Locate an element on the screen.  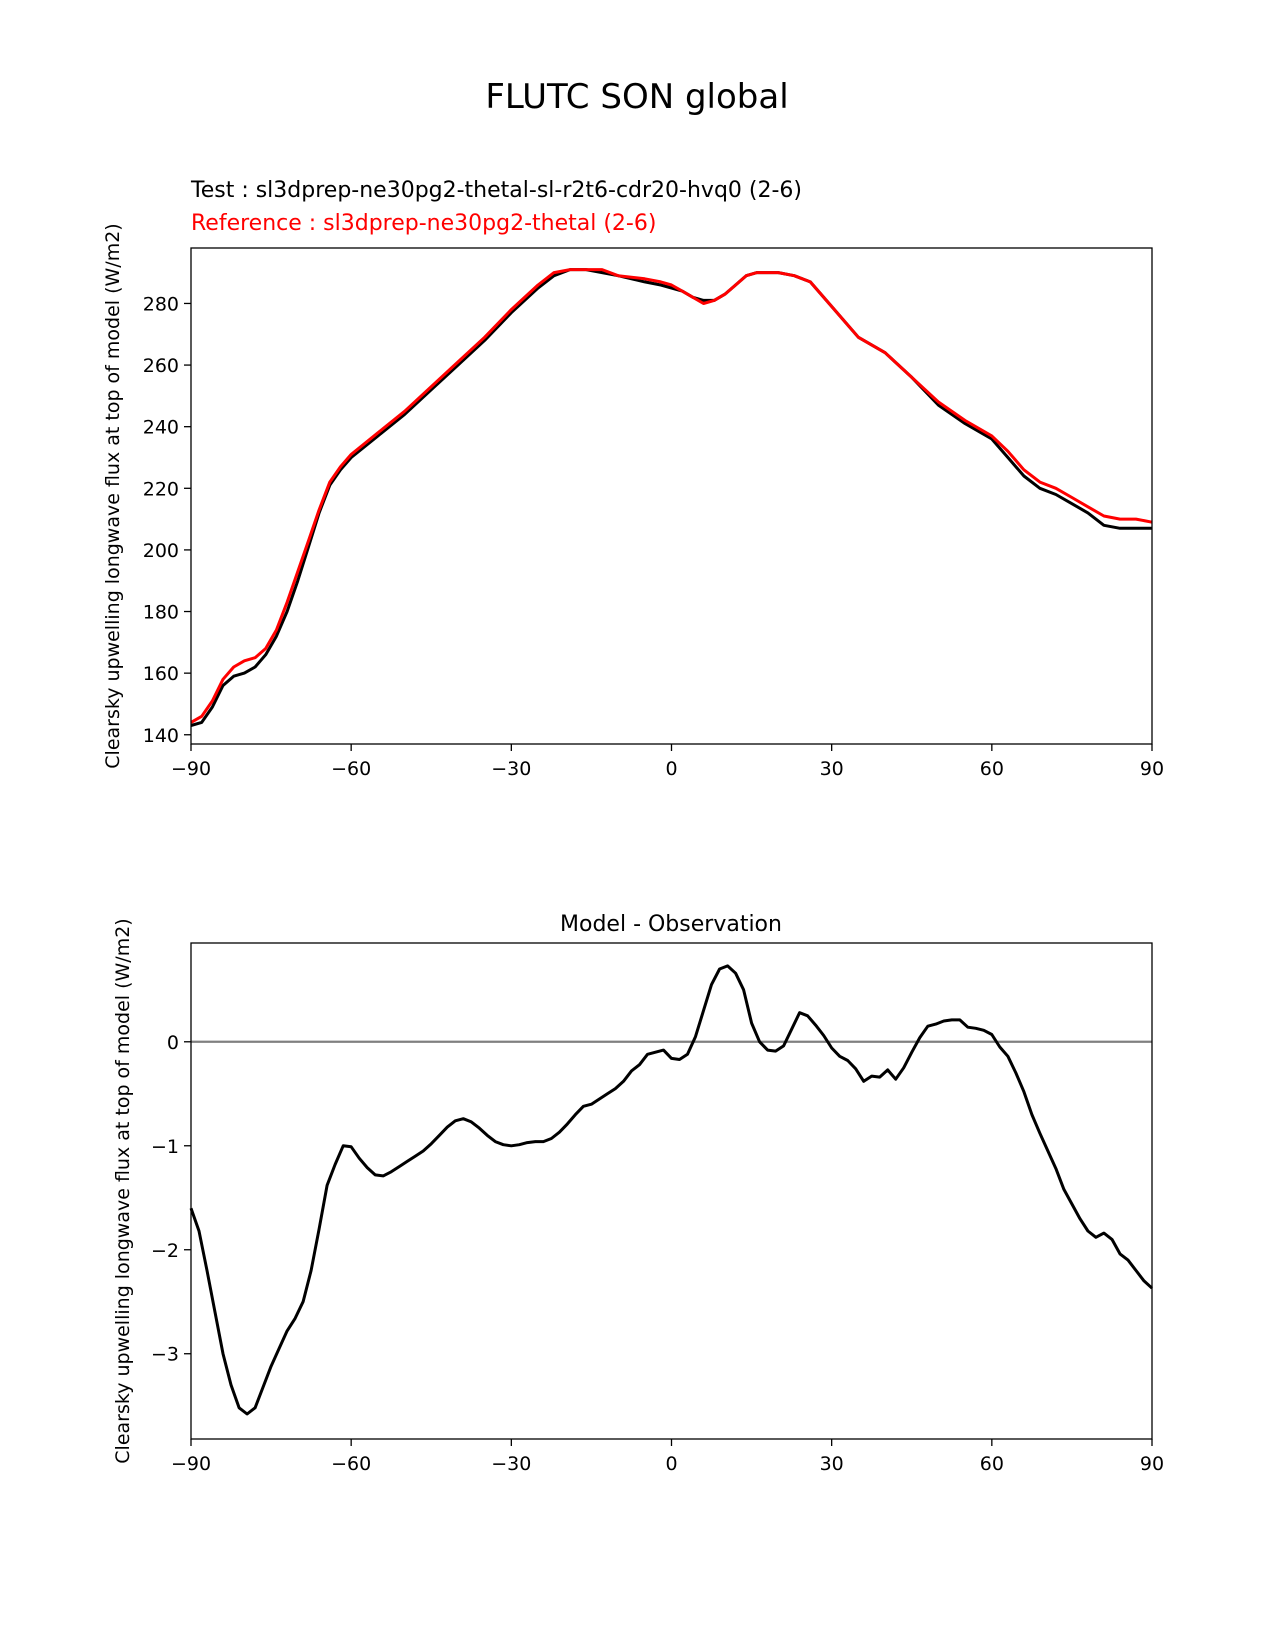
y-tick-label: −1 is located at coordinates (165, 1147).